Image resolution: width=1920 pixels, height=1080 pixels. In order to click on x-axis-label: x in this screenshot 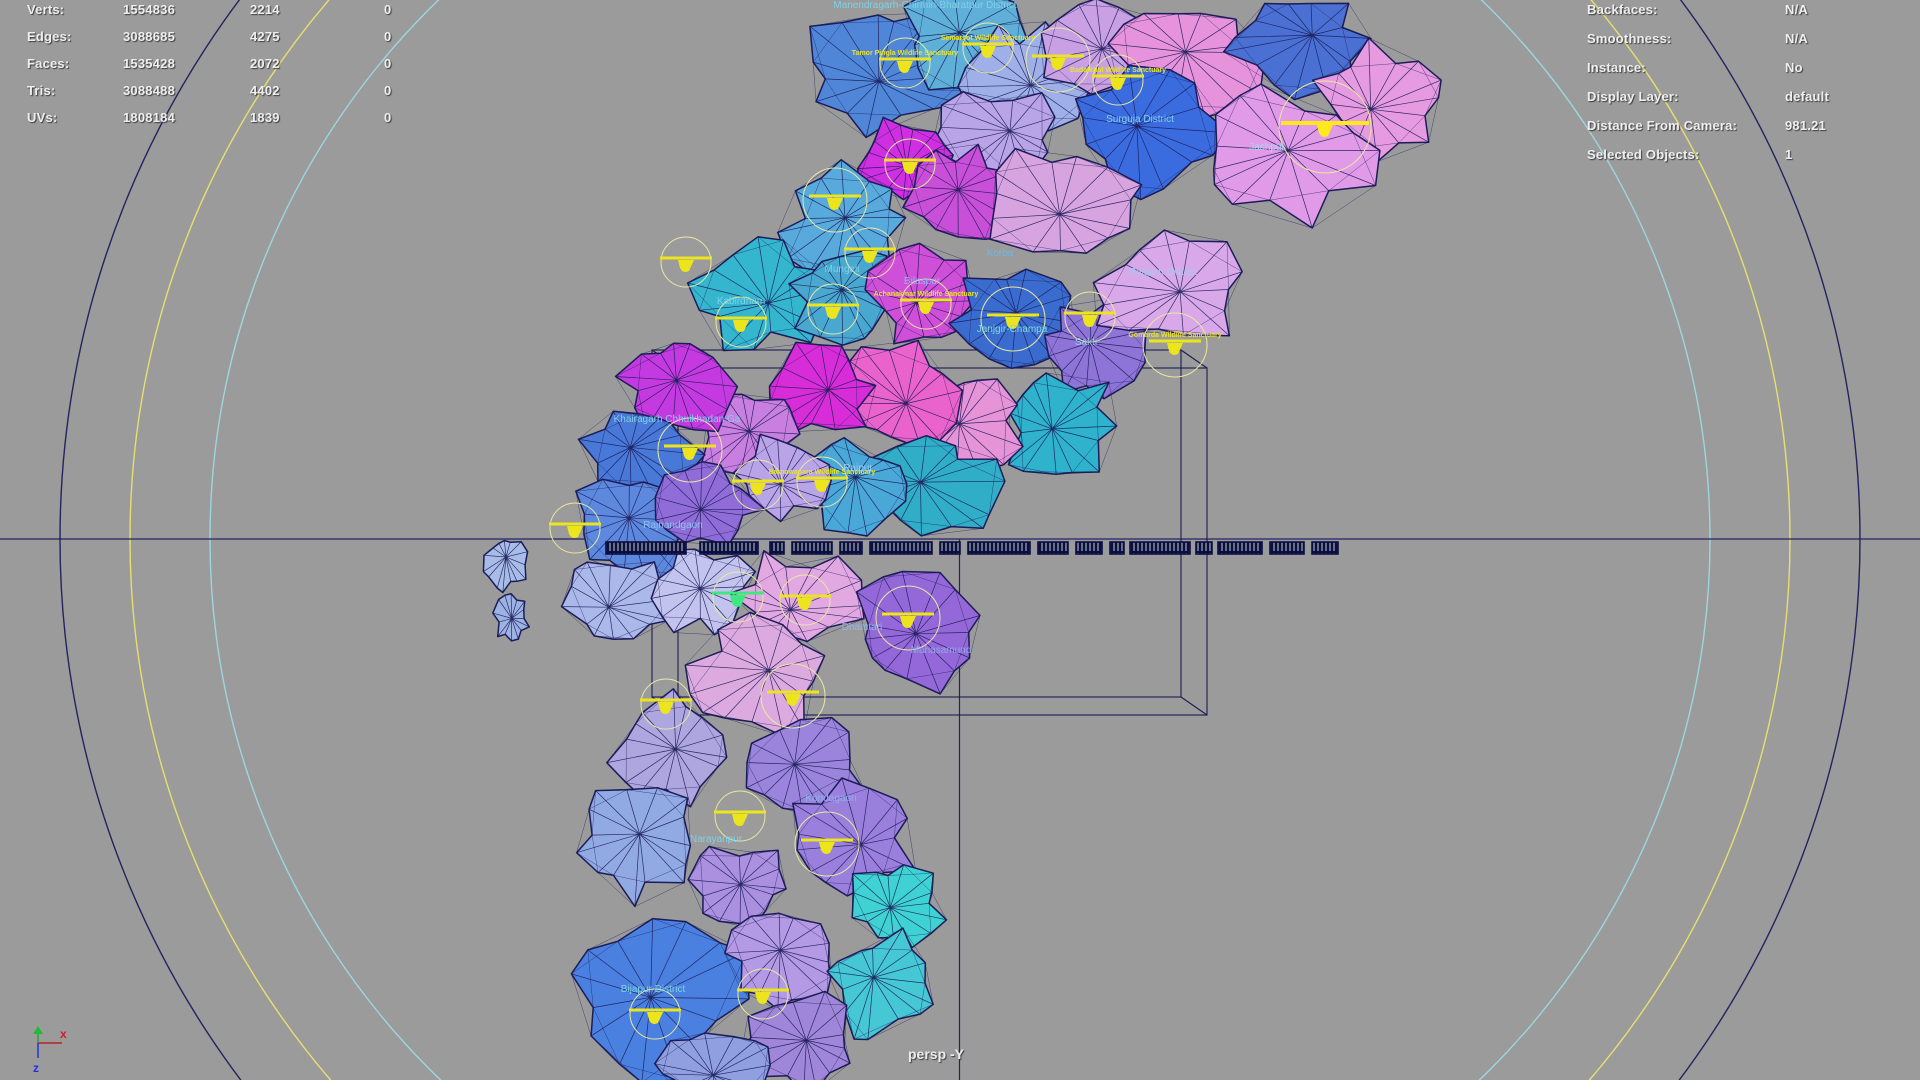, I will do `click(63, 1034)`.